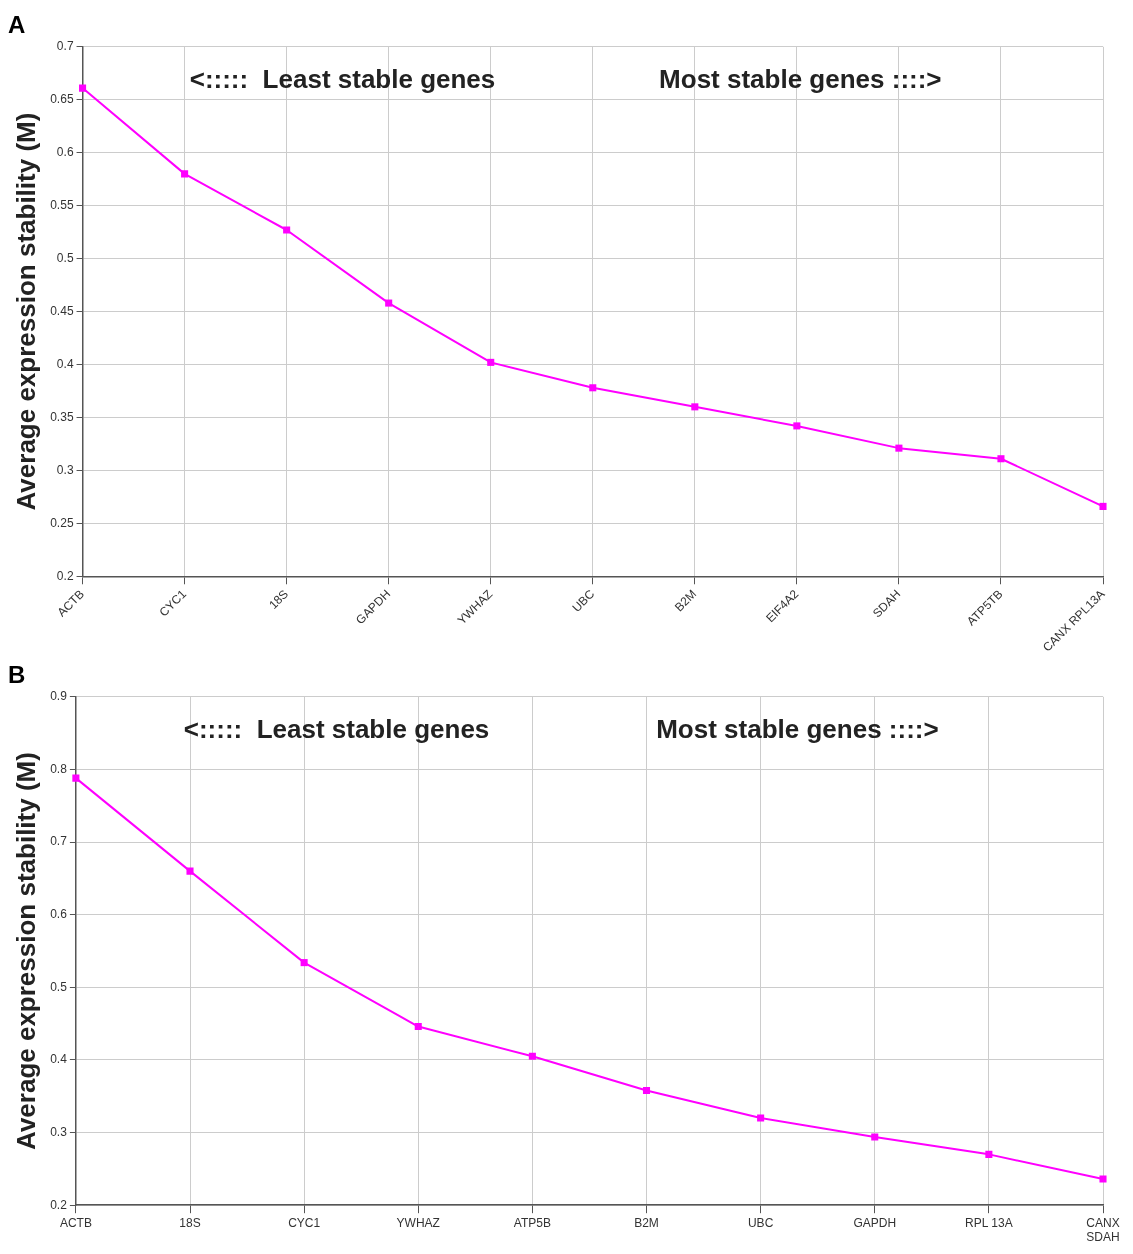  I want to click on x-tick-label: ATP5B, so click(532, 1222).